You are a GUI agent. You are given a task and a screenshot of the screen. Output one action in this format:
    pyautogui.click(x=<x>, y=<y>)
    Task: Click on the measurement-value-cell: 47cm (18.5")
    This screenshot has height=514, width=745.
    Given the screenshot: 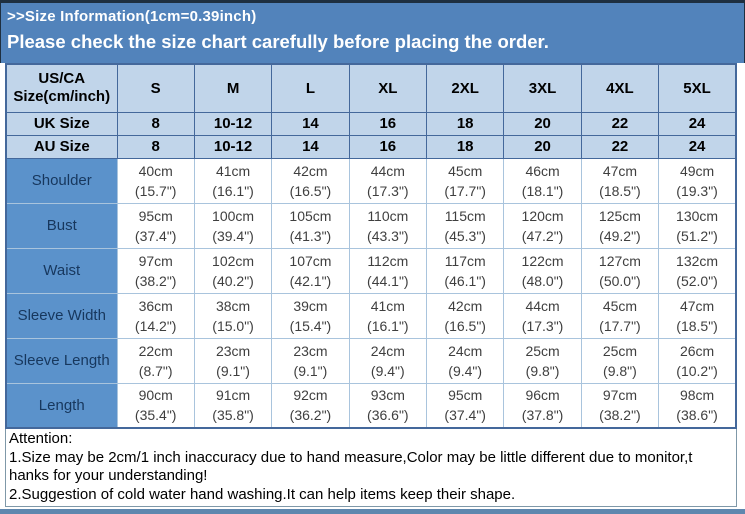 What is the action you would take?
    pyautogui.click(x=697, y=315)
    